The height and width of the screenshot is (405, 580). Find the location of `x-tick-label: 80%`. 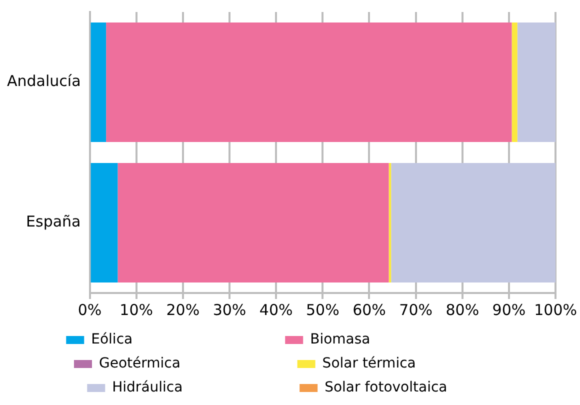

x-tick-label: 80% is located at coordinates (463, 309).